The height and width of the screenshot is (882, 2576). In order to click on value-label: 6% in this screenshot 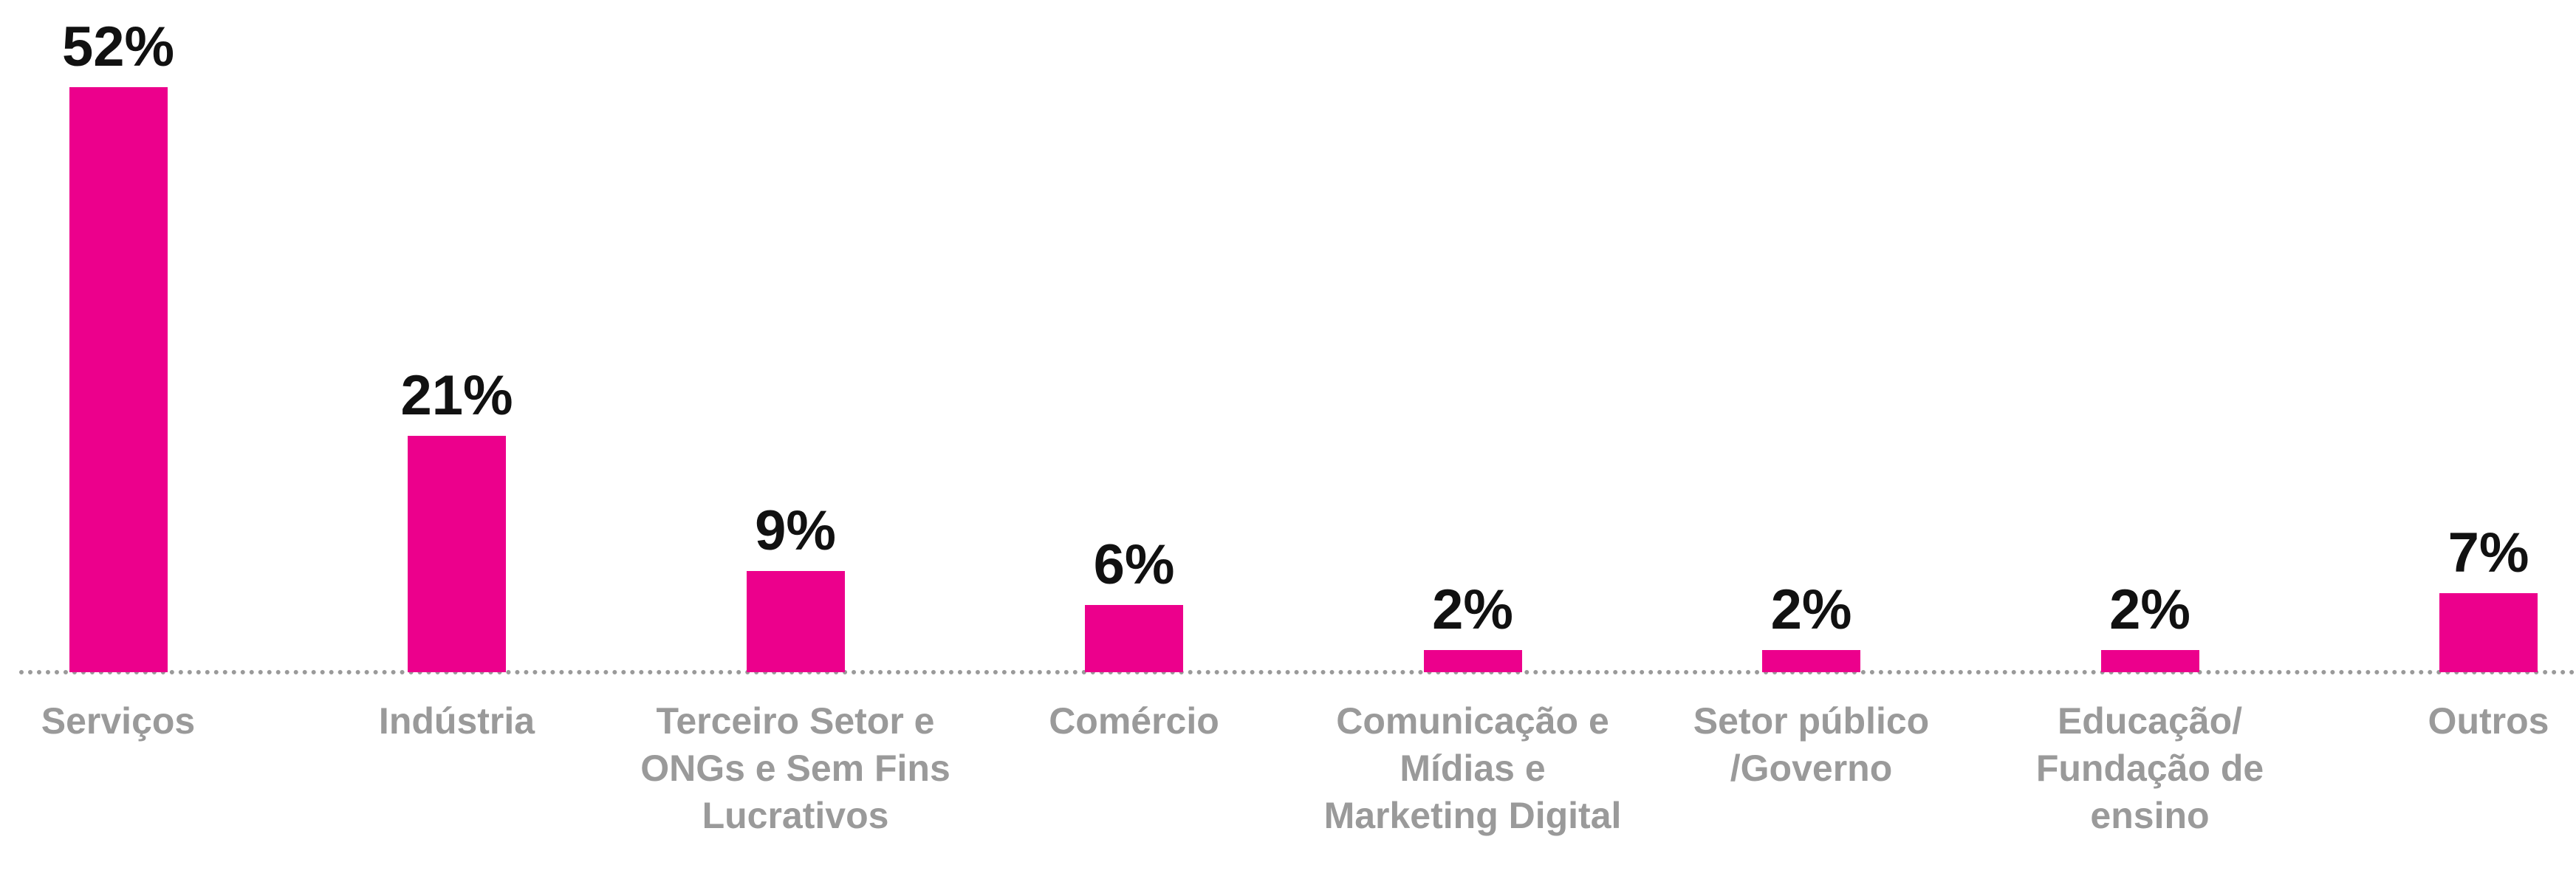, I will do `click(1134, 564)`.